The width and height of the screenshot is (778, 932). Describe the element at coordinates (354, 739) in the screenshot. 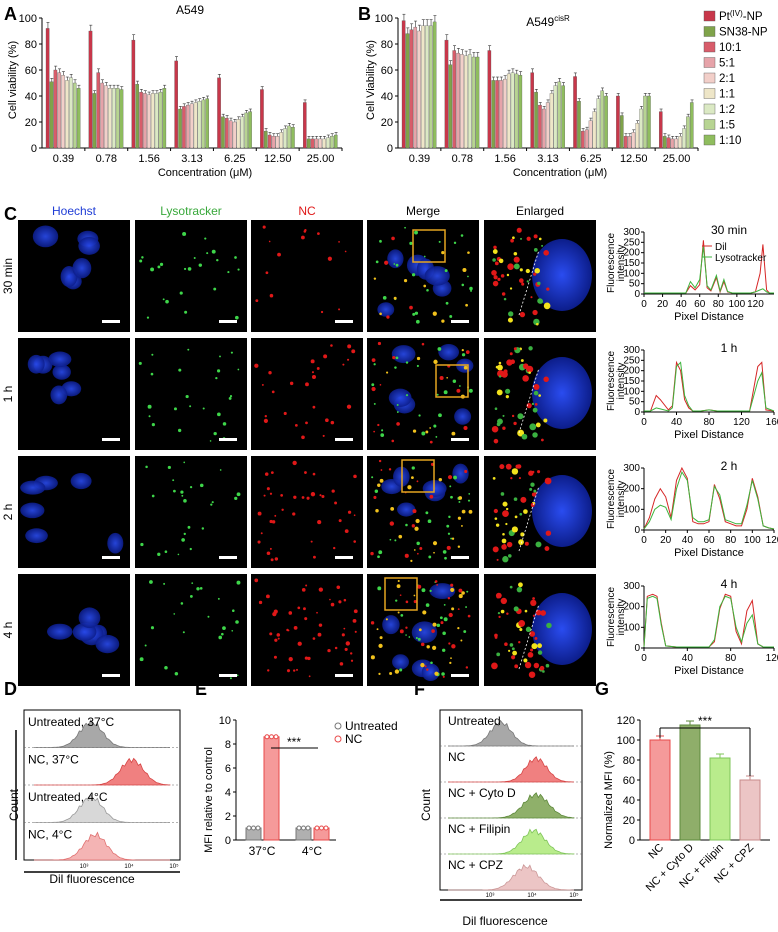

I see `panel-e-legend-label: NC` at that location.